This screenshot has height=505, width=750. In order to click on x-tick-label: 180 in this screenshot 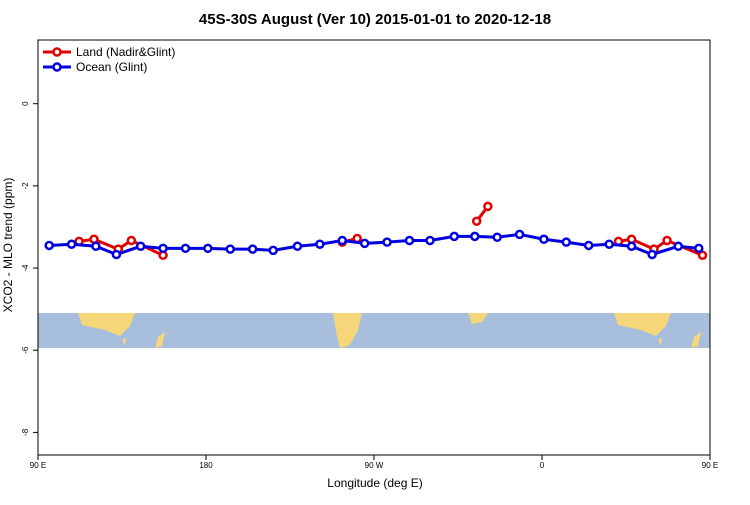, I will do `click(206, 465)`.